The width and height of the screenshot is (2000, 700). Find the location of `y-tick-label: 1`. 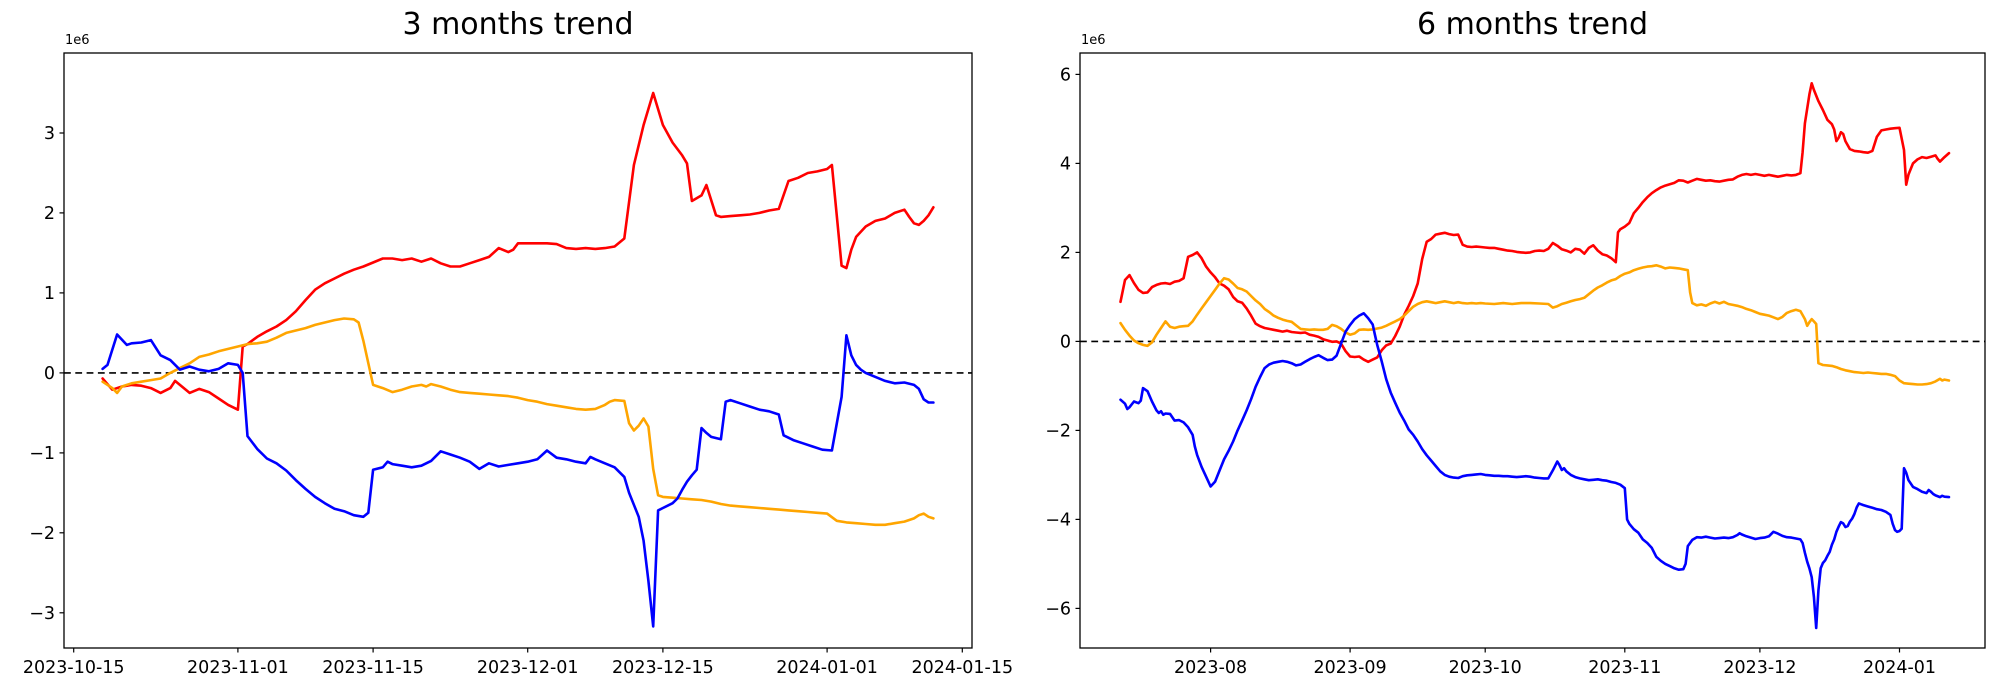

y-tick-label: 1 is located at coordinates (49, 294).